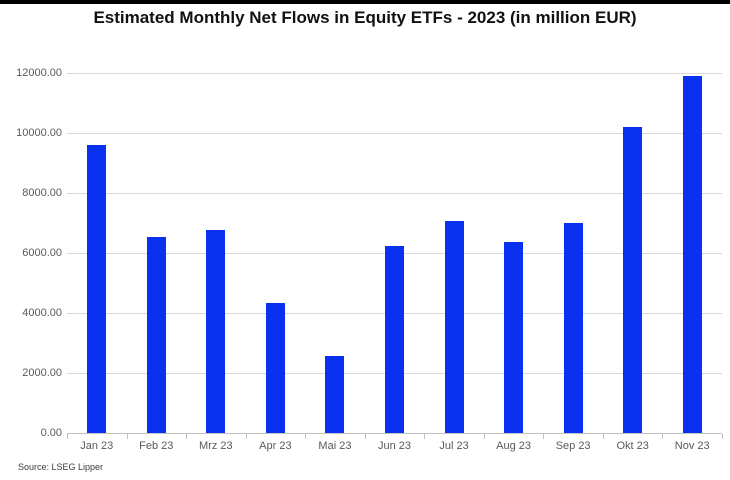 This screenshot has height=480, width=730. I want to click on x-axis-tick-label: Mrz 23, so click(216, 446).